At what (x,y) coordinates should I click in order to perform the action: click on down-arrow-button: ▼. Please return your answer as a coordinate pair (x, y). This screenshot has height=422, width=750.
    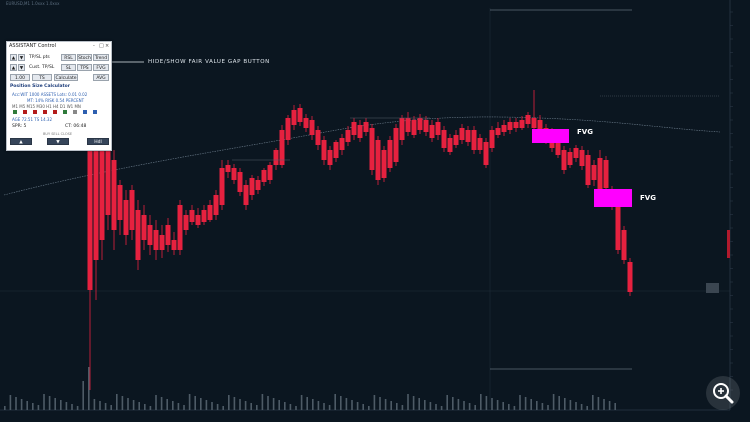
    Looking at the image, I should click on (21, 57).